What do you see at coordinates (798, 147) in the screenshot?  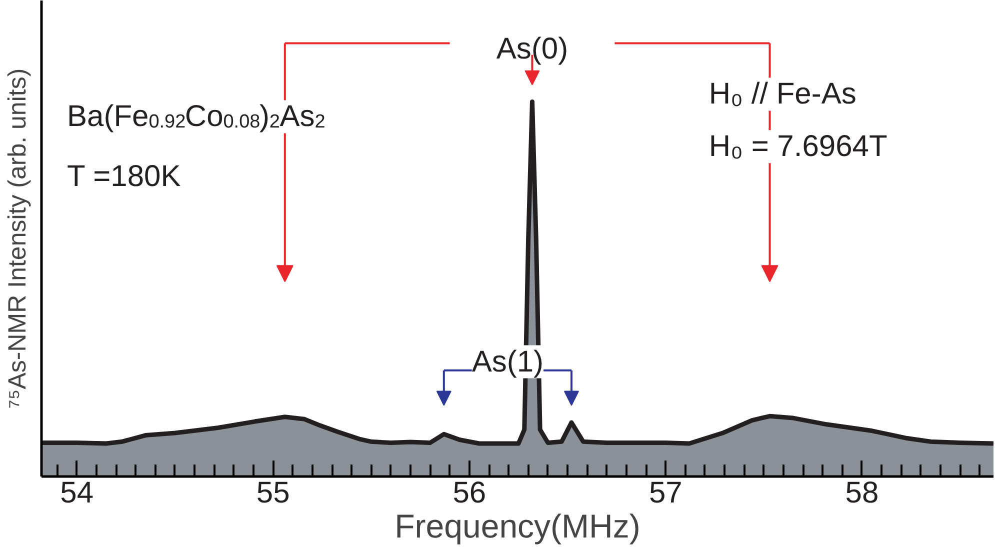 I see `annotation: H₀ = 7.6964T` at bounding box center [798, 147].